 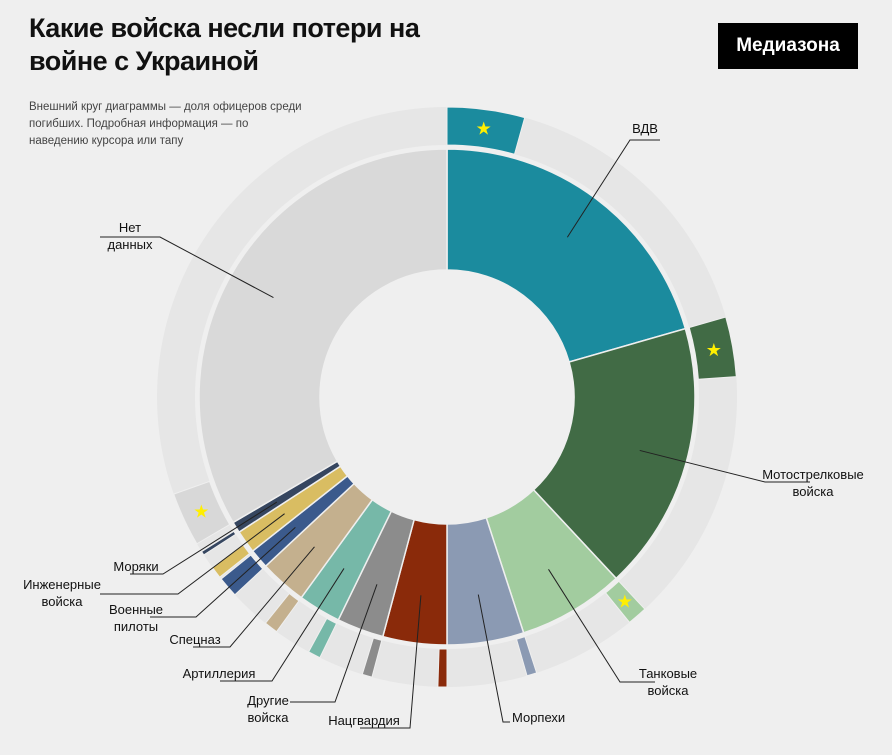 I want to click on slice-label-9: Инженерные войска, so click(x=62, y=593).